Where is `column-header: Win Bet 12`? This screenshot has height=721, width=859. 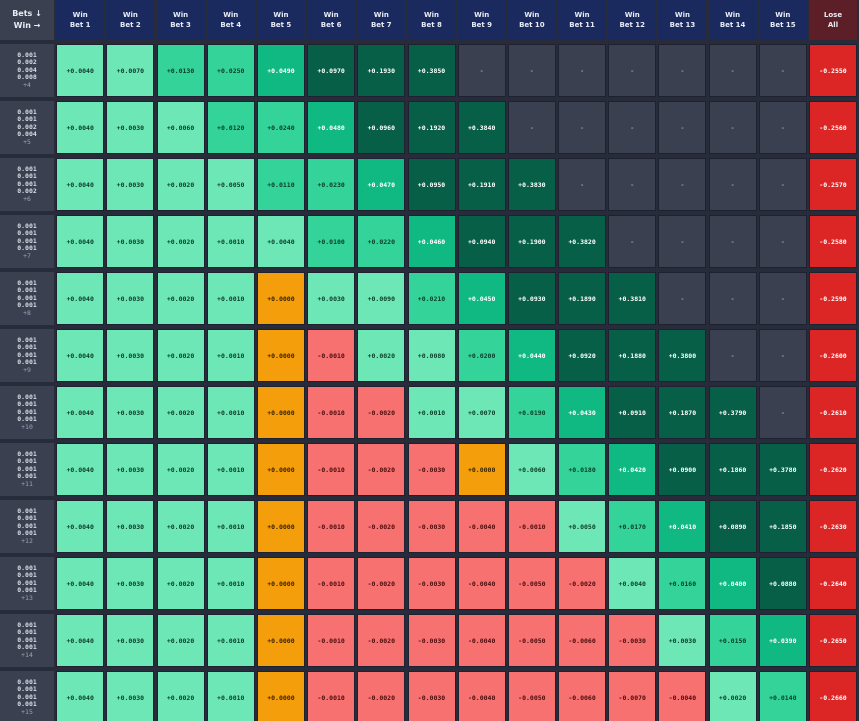 column-header: Win Bet 12 is located at coordinates (632, 20).